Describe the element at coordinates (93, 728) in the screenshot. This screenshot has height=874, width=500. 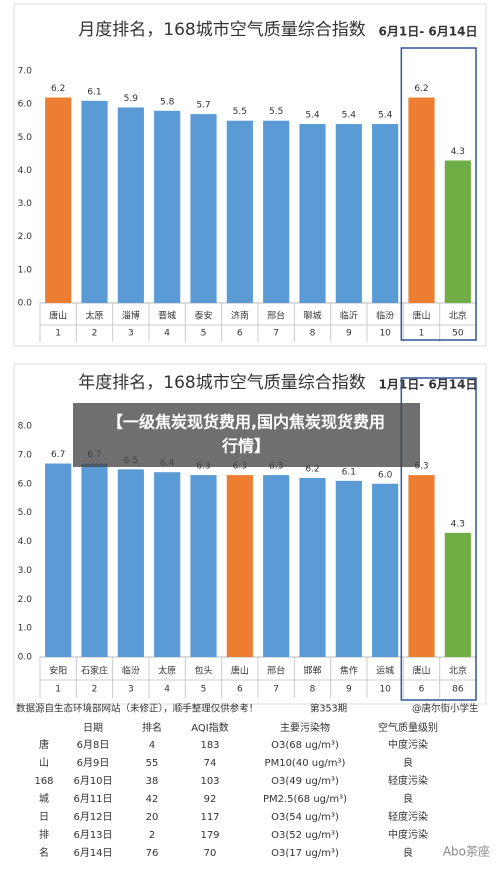
I see `table-header: 日期` at that location.